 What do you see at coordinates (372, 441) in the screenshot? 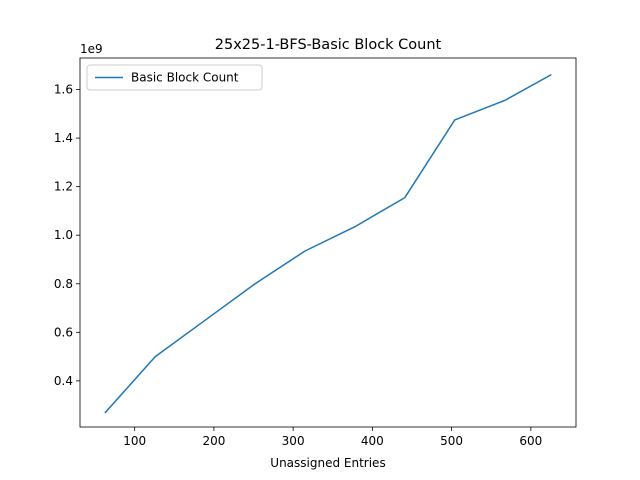
I see `x-tick-label: 400` at bounding box center [372, 441].